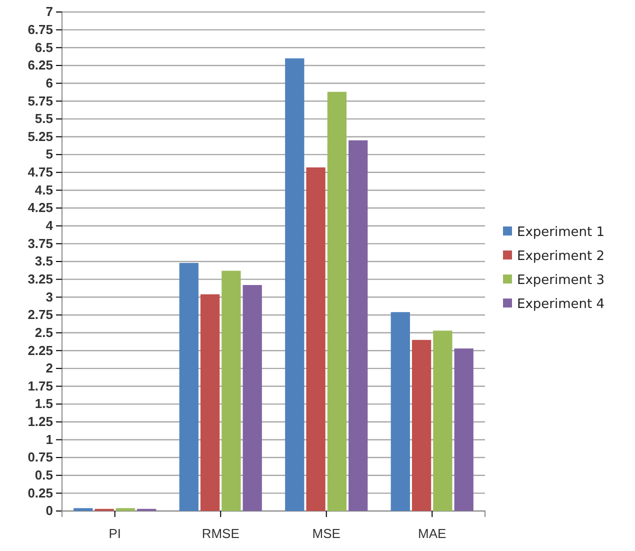  Describe the element at coordinates (40, 350) in the screenshot. I see `y-tick-label: 2.25` at that location.